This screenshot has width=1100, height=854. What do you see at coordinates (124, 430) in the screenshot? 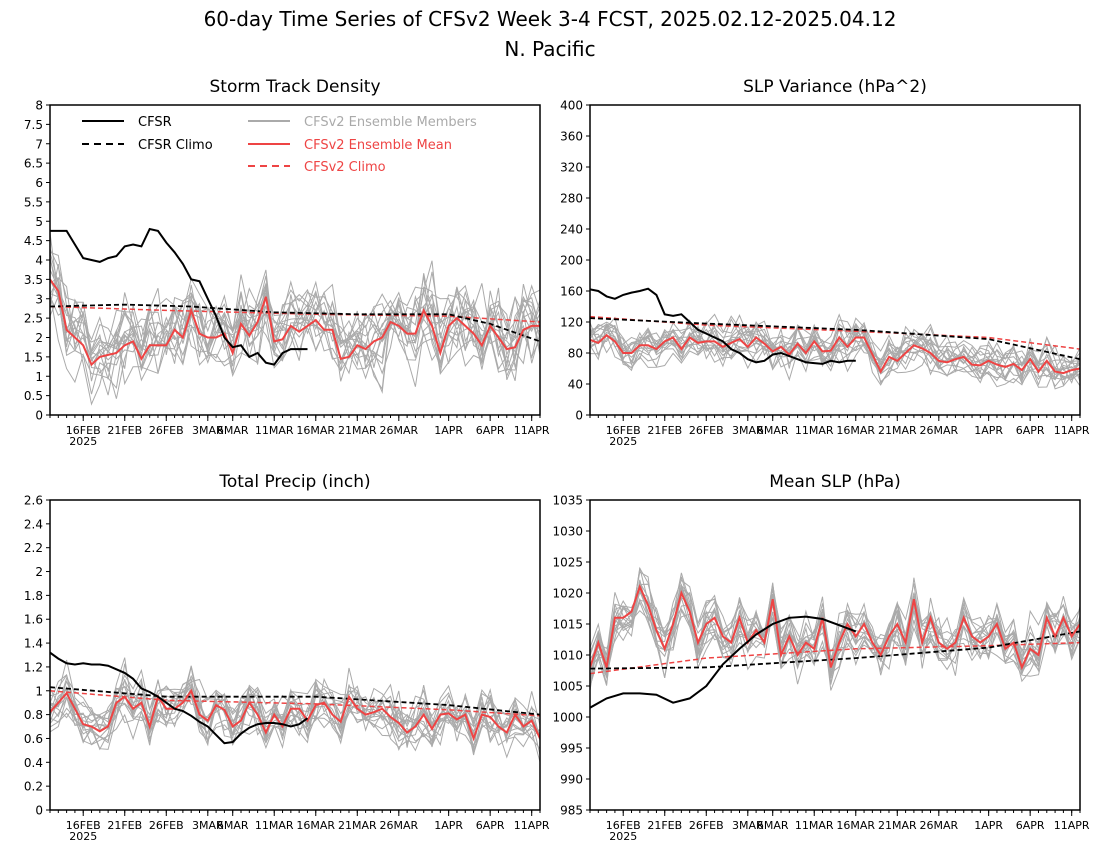
I see `x-tick-label: 21FEB` at bounding box center [124, 430].